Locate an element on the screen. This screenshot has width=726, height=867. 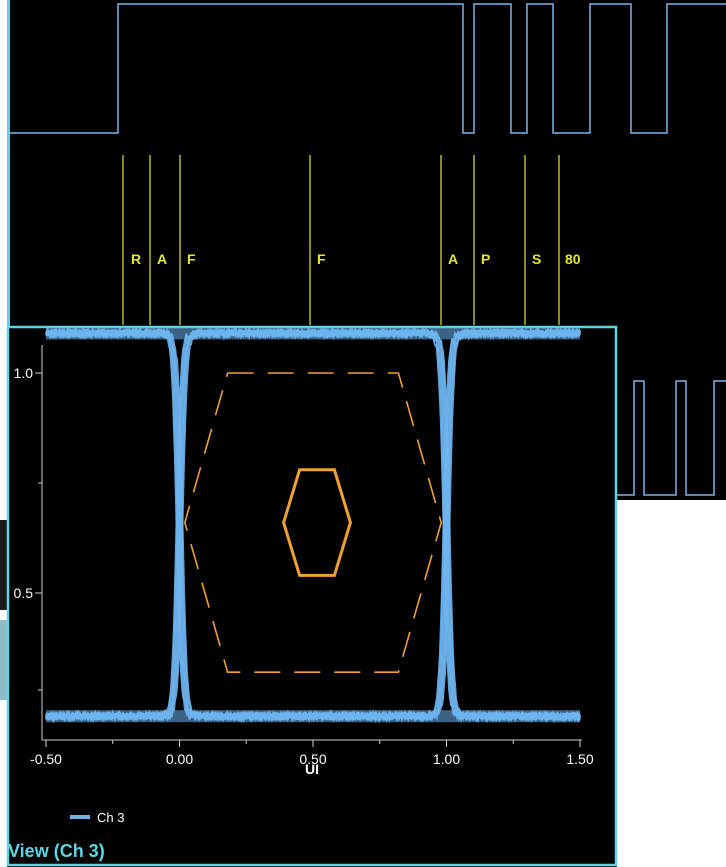
marker-label: P is located at coordinates (485, 259).